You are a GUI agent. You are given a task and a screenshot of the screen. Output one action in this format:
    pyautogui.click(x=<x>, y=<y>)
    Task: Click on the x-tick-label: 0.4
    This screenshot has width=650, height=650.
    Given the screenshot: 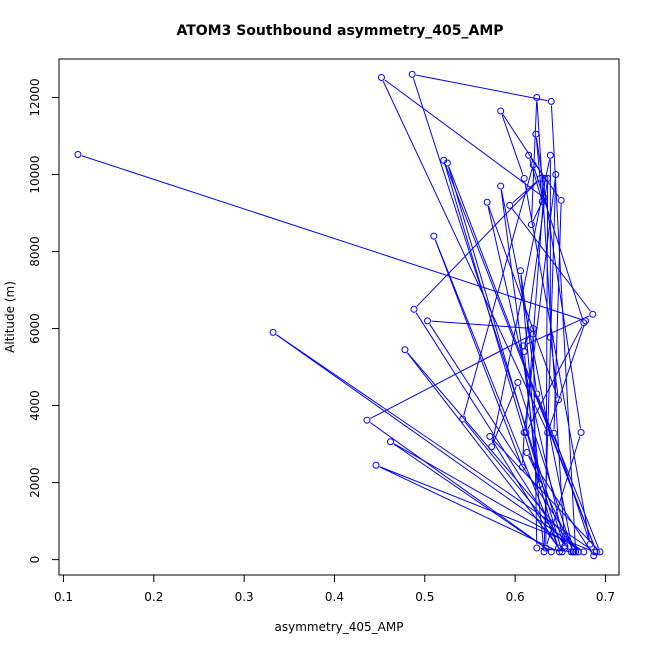 What is the action you would take?
    pyautogui.click(x=334, y=597)
    